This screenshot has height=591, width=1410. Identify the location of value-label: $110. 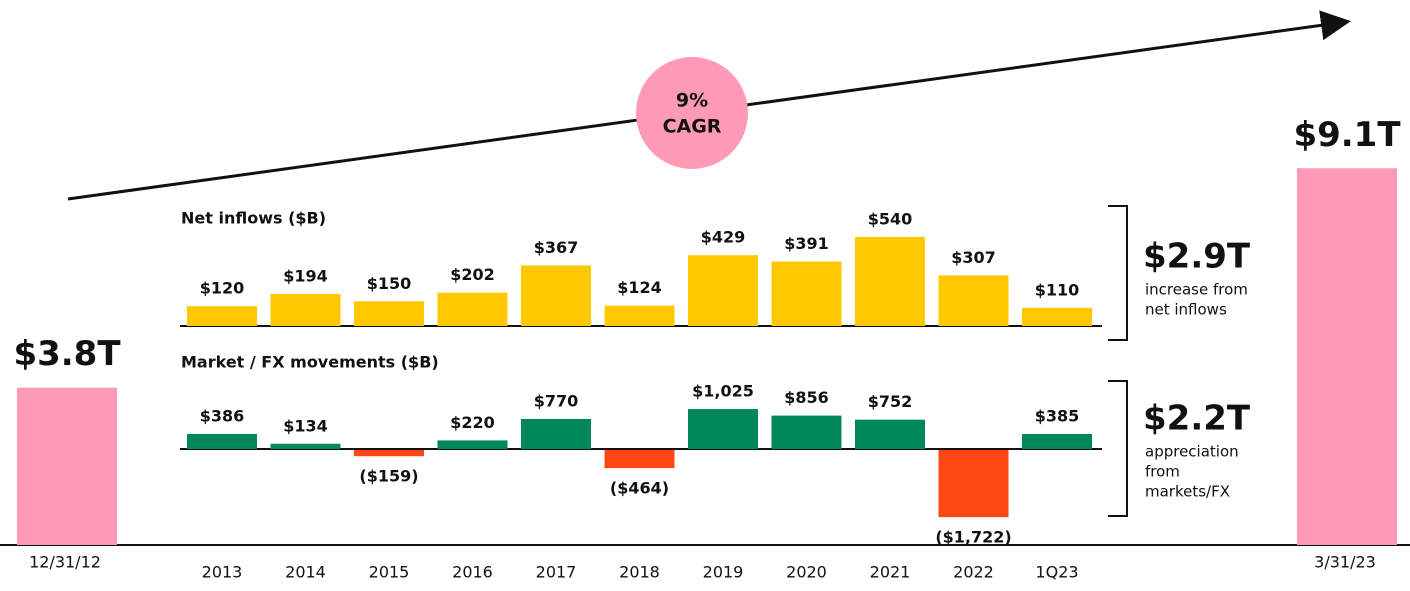
(1057, 289).